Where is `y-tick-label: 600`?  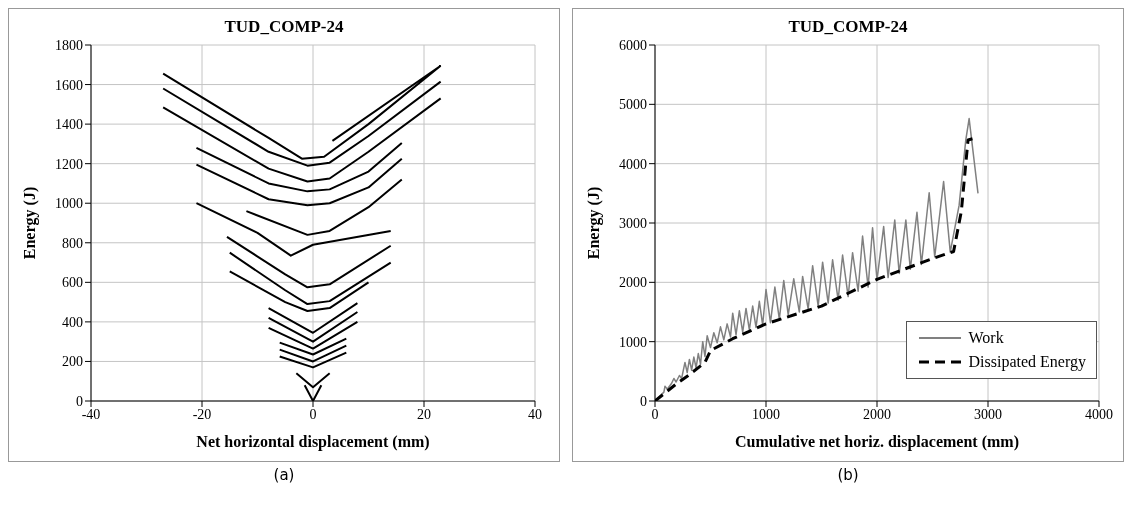 y-tick-label: 600 is located at coordinates (72, 283).